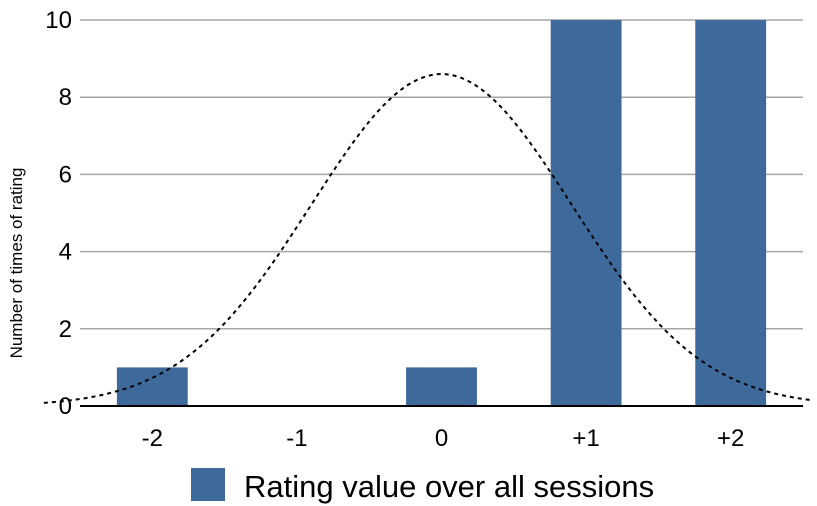 The image size is (817, 506). I want to click on y-tick-label: 6, so click(65, 174).